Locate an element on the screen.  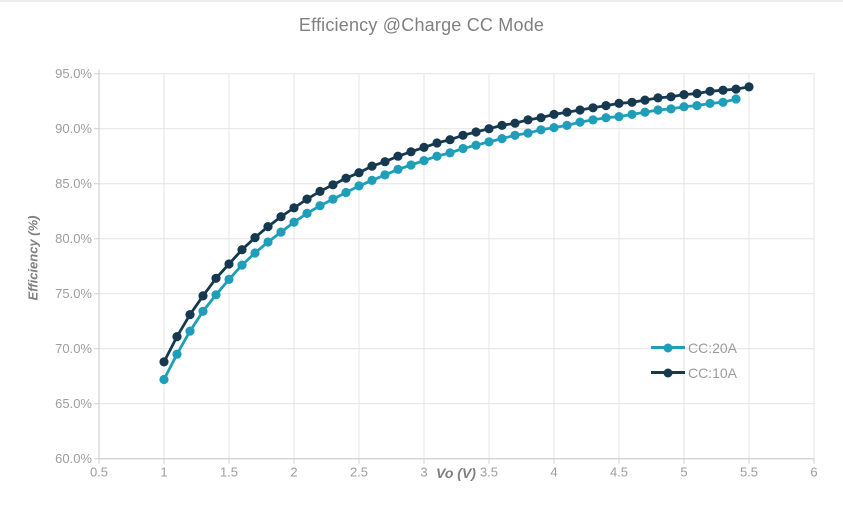
chart-title: Efficiency @Charge CC Mode is located at coordinates (421, 25).